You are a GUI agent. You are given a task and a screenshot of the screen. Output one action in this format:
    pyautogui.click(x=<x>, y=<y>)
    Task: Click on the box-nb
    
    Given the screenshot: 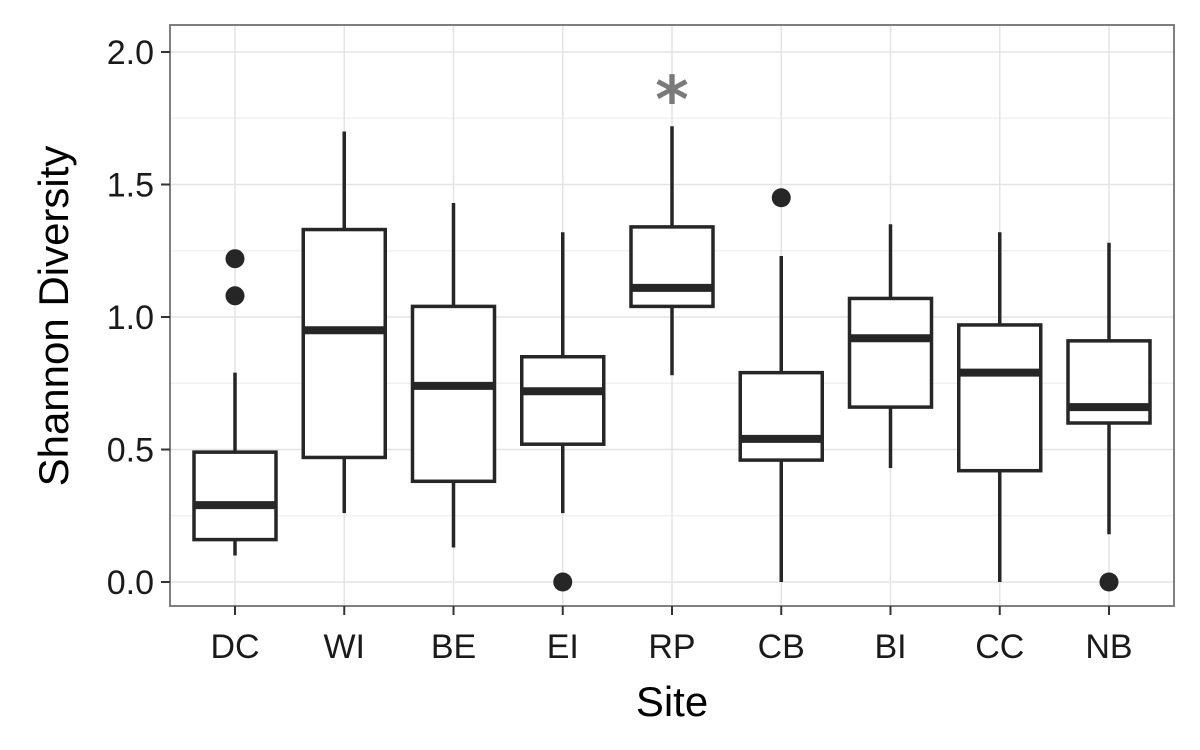 What is the action you would take?
    pyautogui.click(x=1109, y=417)
    